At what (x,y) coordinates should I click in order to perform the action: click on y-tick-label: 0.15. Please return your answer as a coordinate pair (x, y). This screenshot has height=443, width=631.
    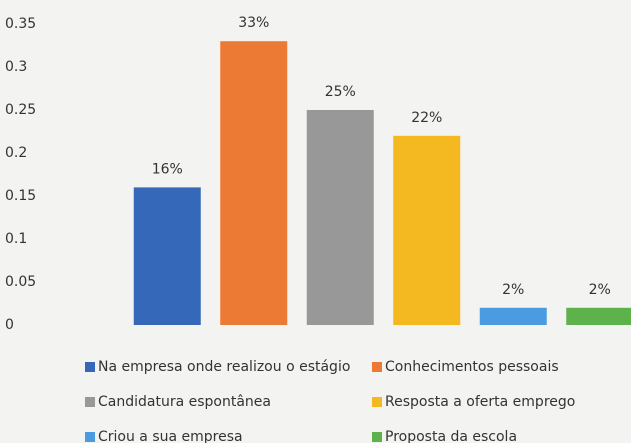
    Looking at the image, I should click on (20, 196).